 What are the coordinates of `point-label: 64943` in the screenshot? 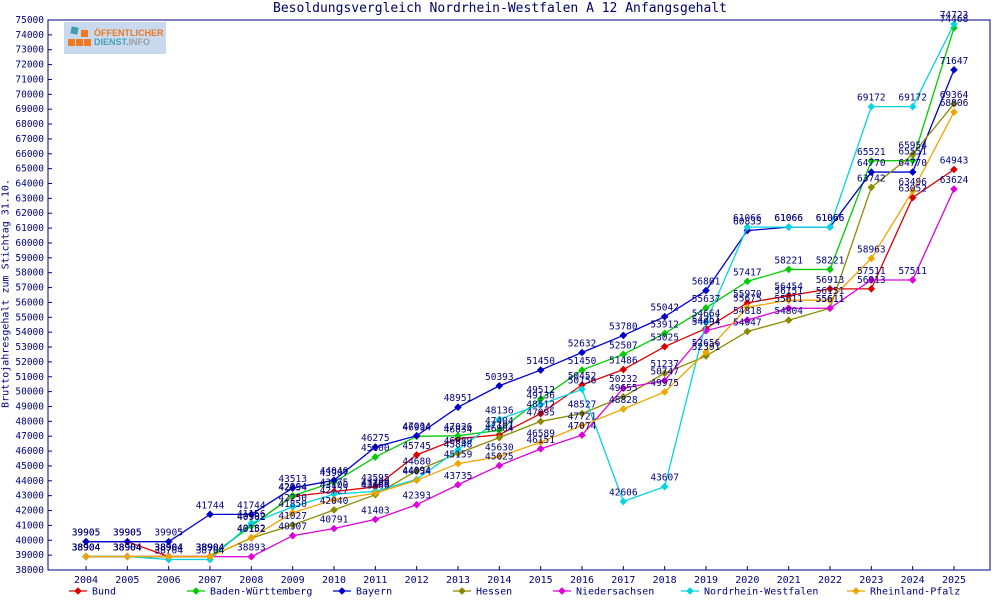 It's located at (954, 160).